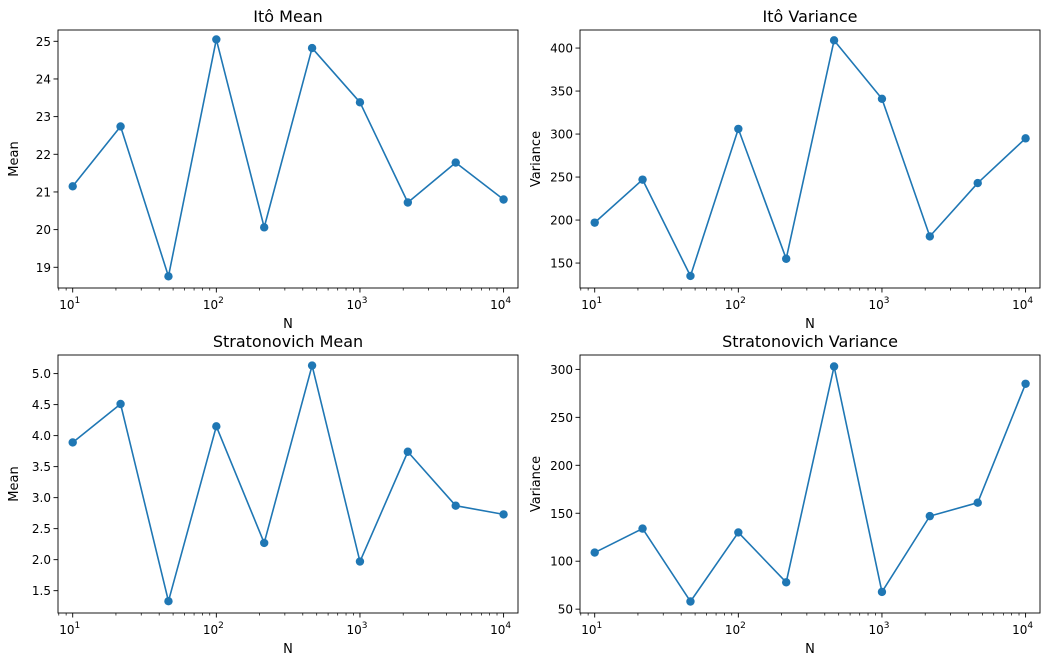 The height and width of the screenshot is (663, 1053). What do you see at coordinates (810, 649) in the screenshot?
I see `stratonovich-variance-x-axis-label: N` at bounding box center [810, 649].